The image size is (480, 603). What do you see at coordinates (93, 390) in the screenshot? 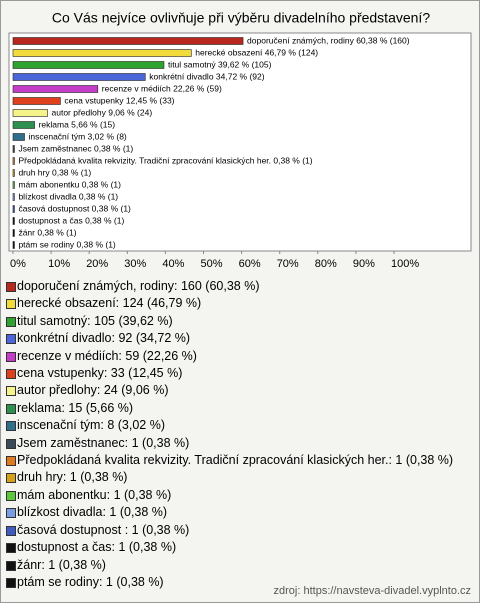
I see `legend-label: autor předlohy: 24 (9,06 %)` at bounding box center [93, 390].